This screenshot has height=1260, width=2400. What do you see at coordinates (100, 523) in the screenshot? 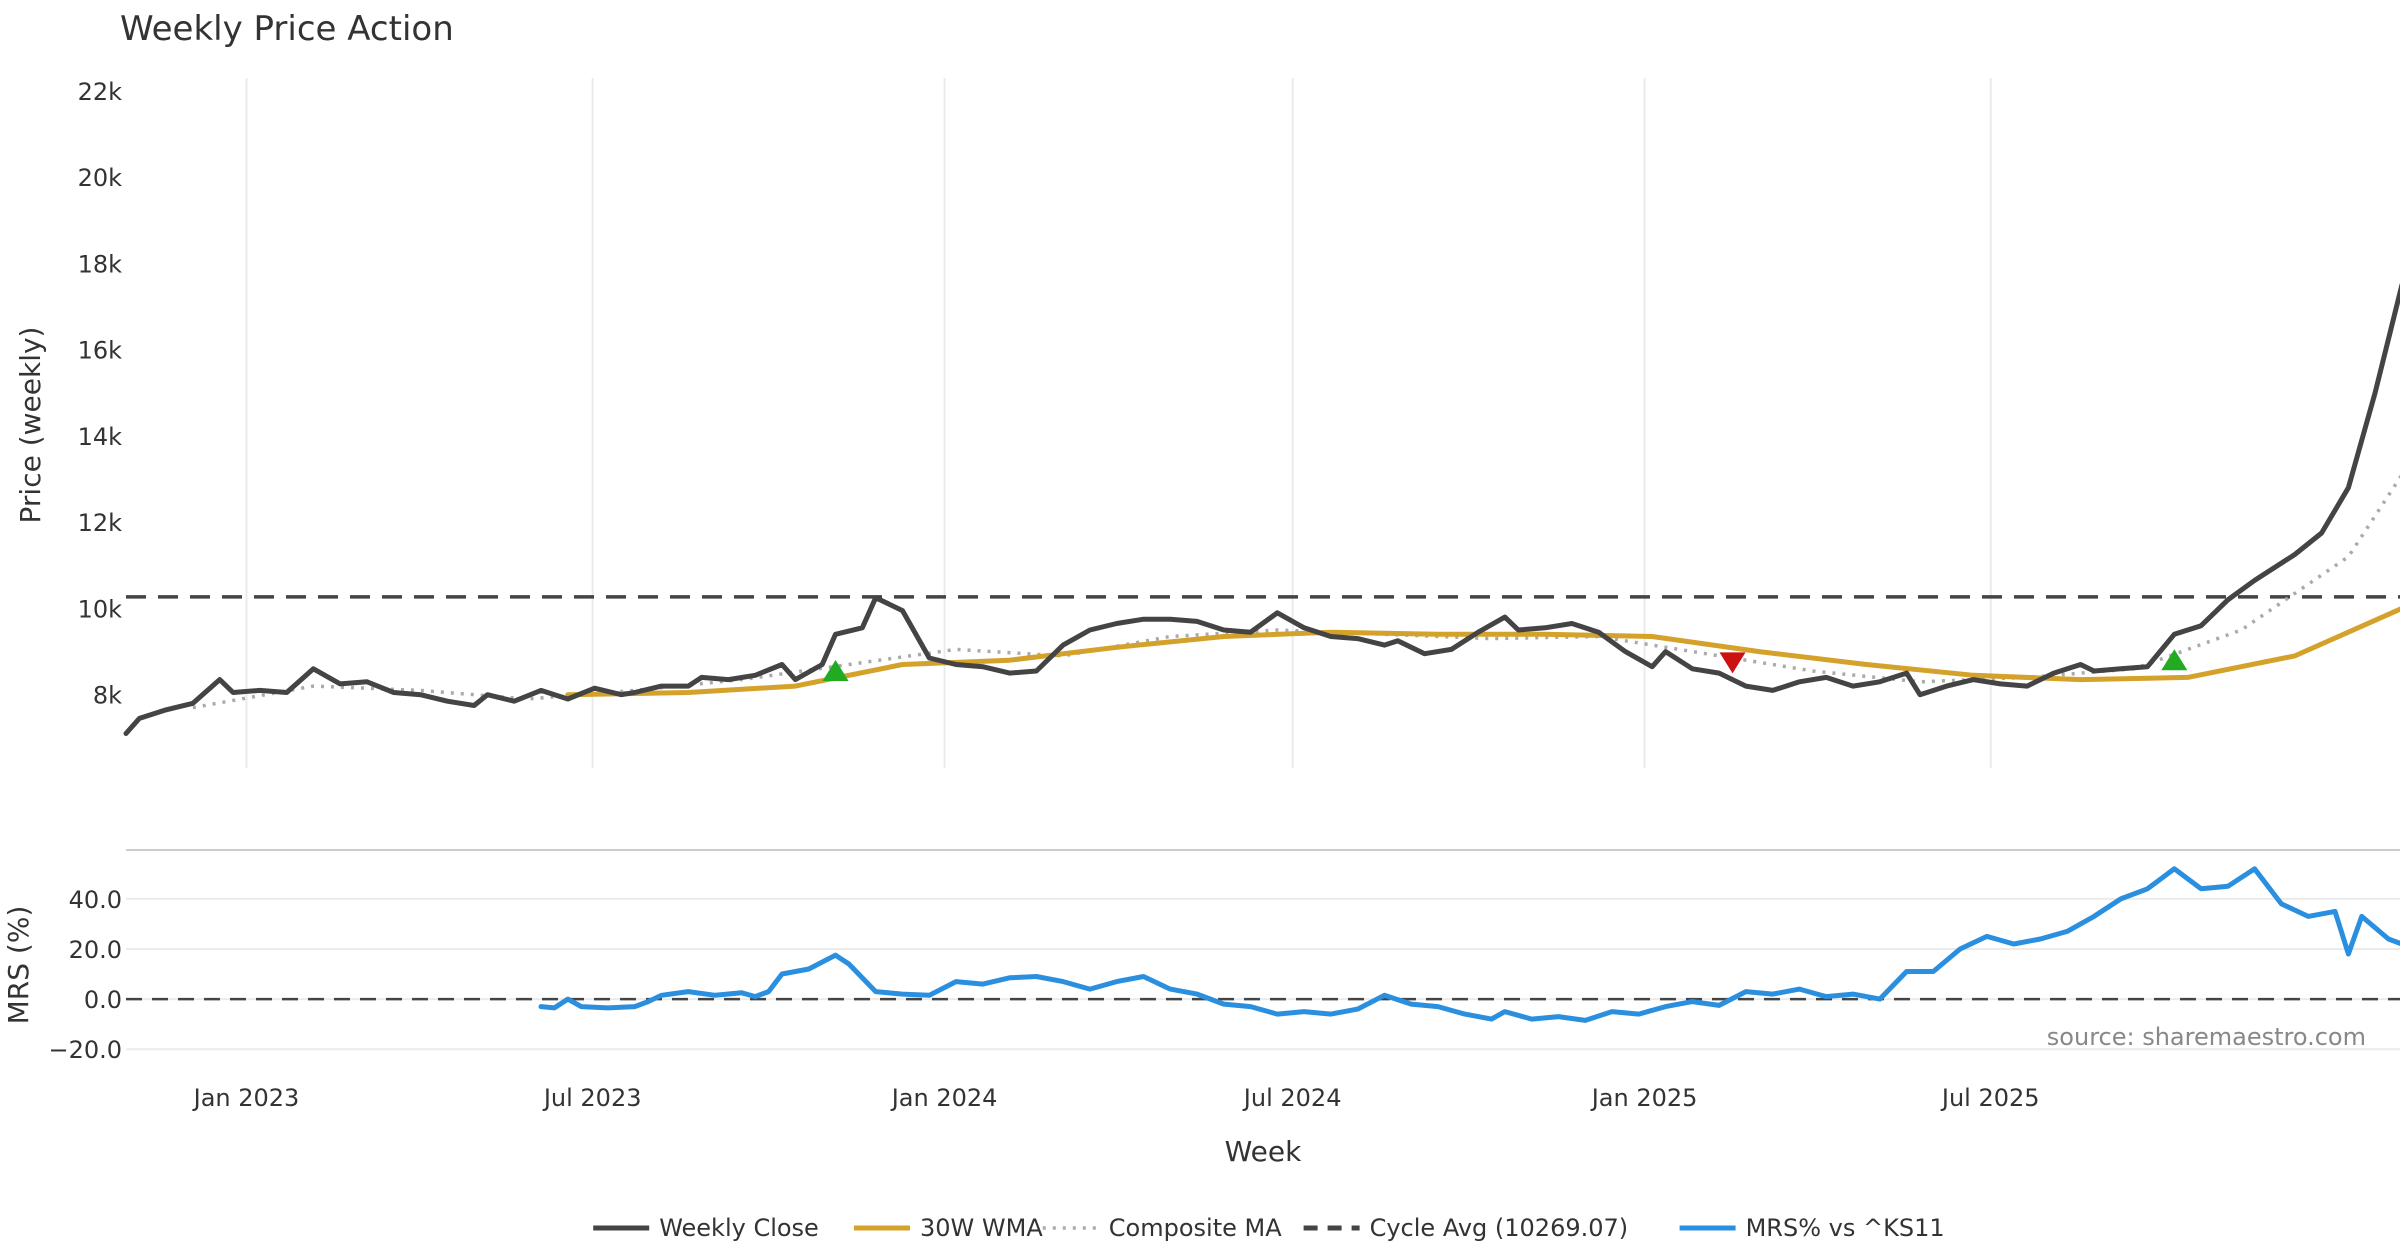
I see `price-y-tick-label: 12k` at bounding box center [100, 523].